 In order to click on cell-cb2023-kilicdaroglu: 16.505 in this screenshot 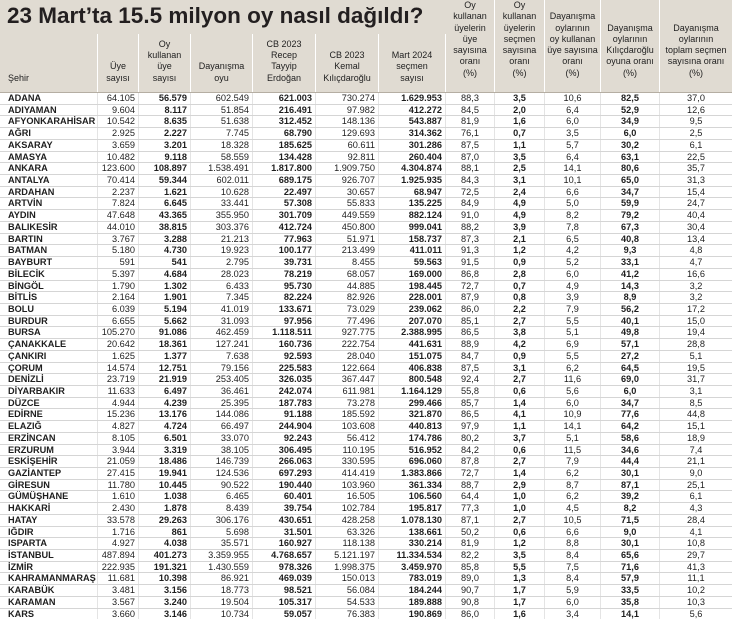, I will do `click(347, 497)`.